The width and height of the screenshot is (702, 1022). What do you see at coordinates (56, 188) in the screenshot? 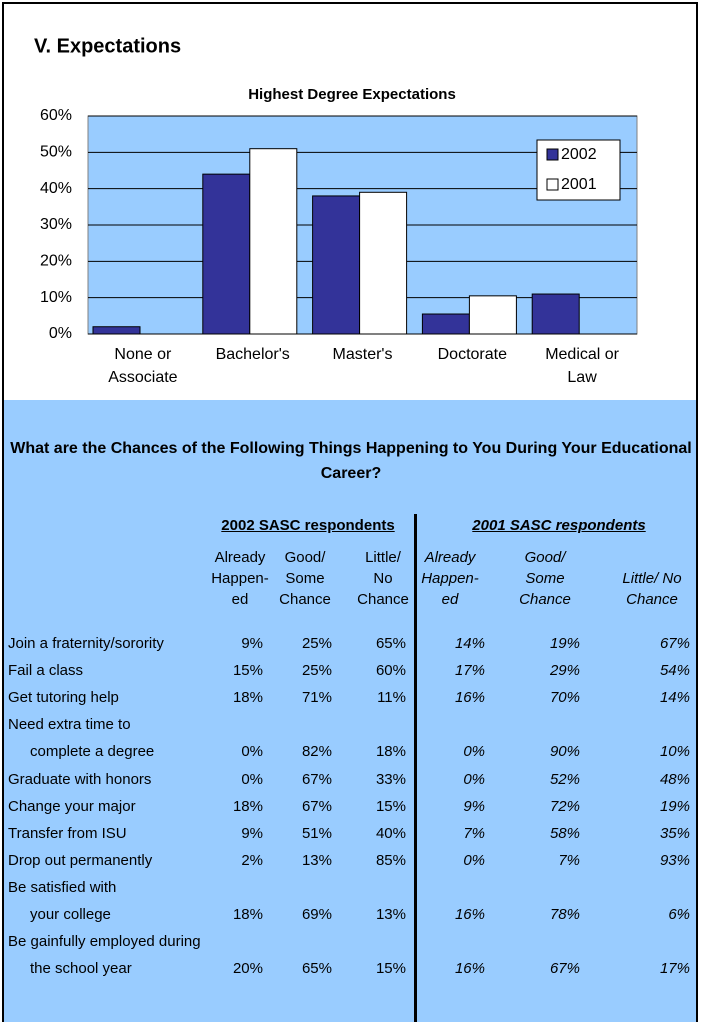
I see `y-tick-label: 40%` at bounding box center [56, 188].